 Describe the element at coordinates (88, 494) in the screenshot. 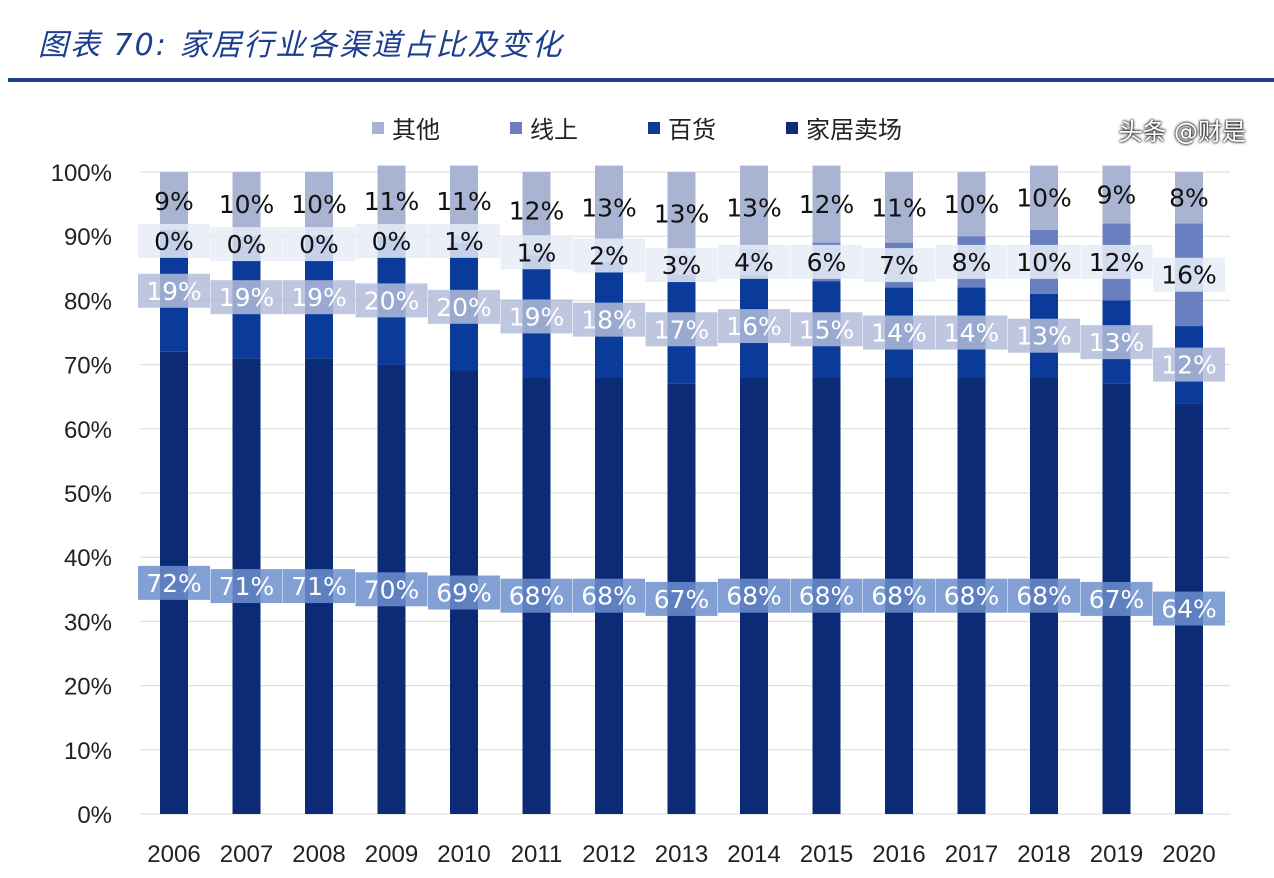

I see `y-tick-label: 50%` at that location.